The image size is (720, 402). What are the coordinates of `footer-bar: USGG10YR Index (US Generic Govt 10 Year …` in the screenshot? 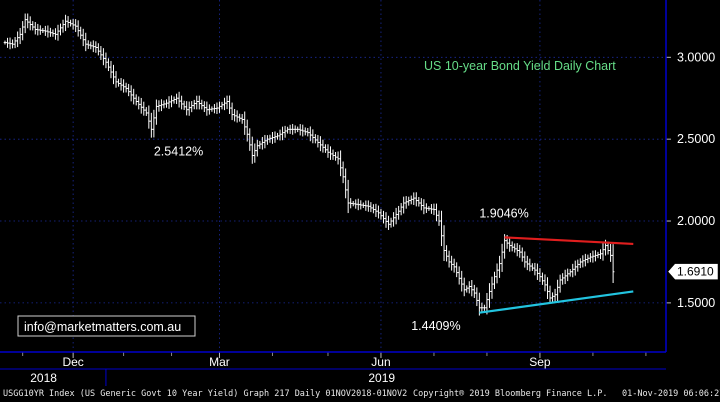 It's located at (360, 394).